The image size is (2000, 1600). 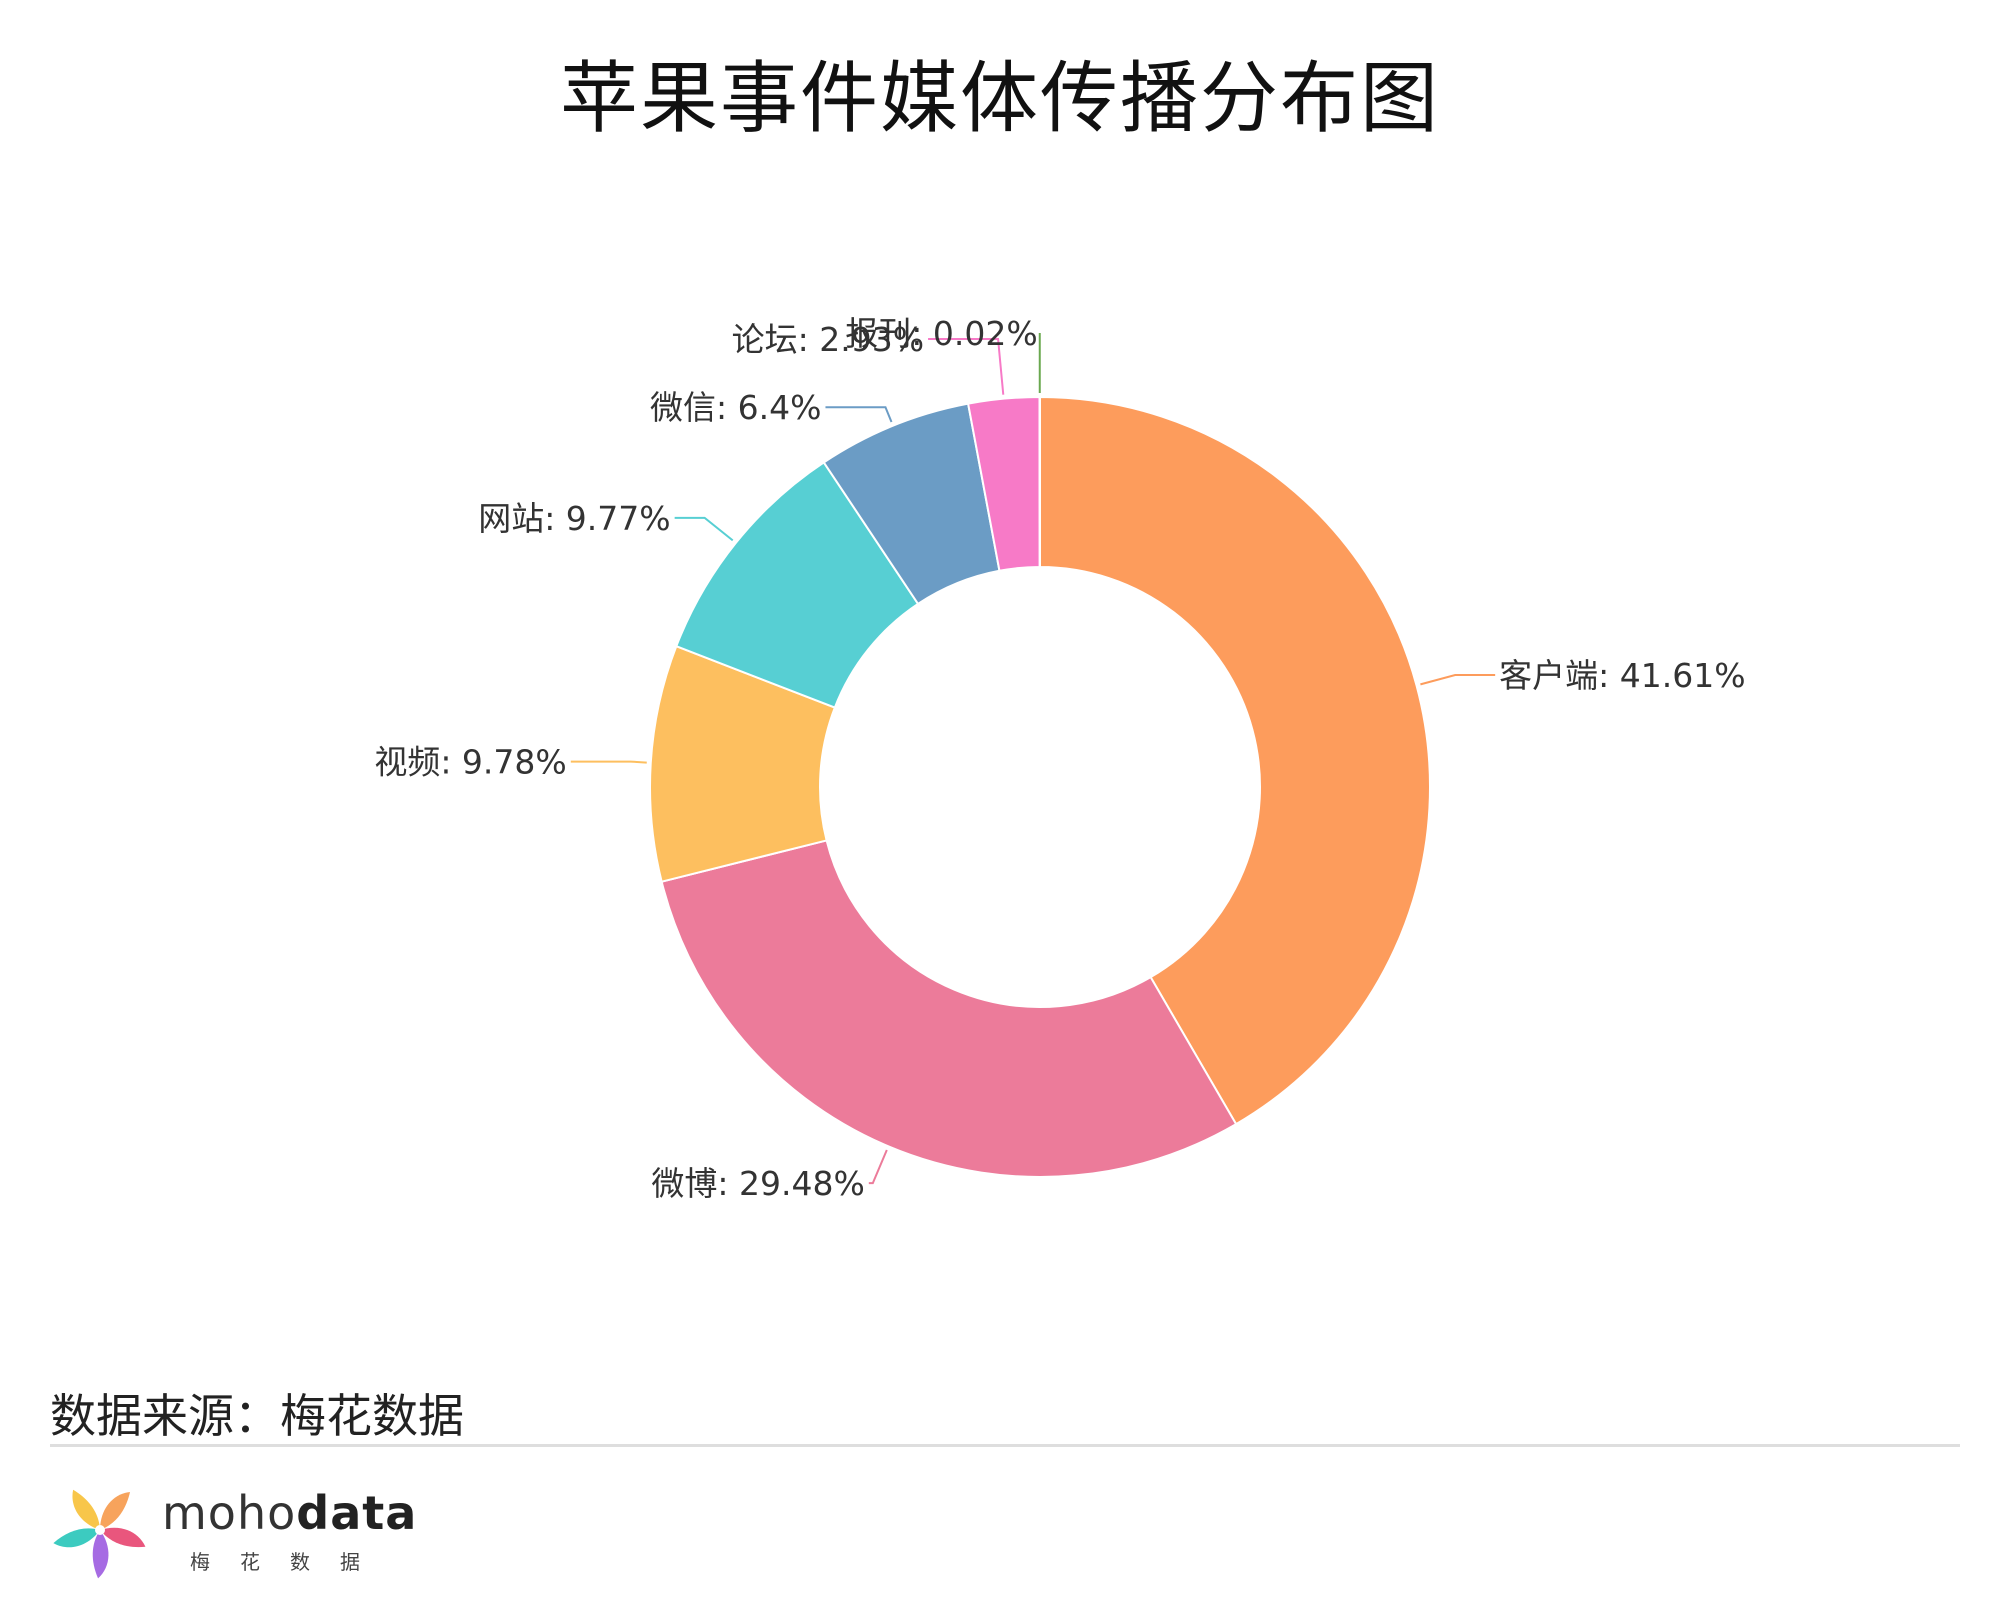 I want to click on data-source-note: 数据来源：梅花数据, so click(x=257, y=1416).